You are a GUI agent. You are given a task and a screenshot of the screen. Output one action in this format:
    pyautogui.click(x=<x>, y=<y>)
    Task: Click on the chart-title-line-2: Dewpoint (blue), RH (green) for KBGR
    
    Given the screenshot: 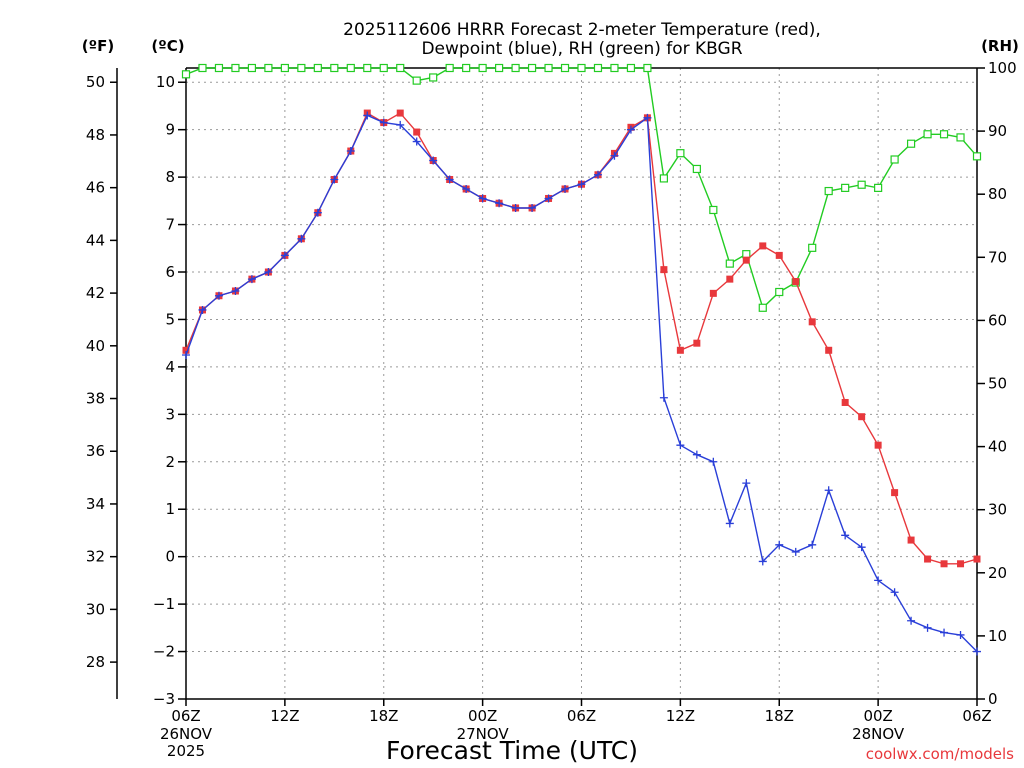 What is the action you would take?
    pyautogui.click(x=581, y=49)
    